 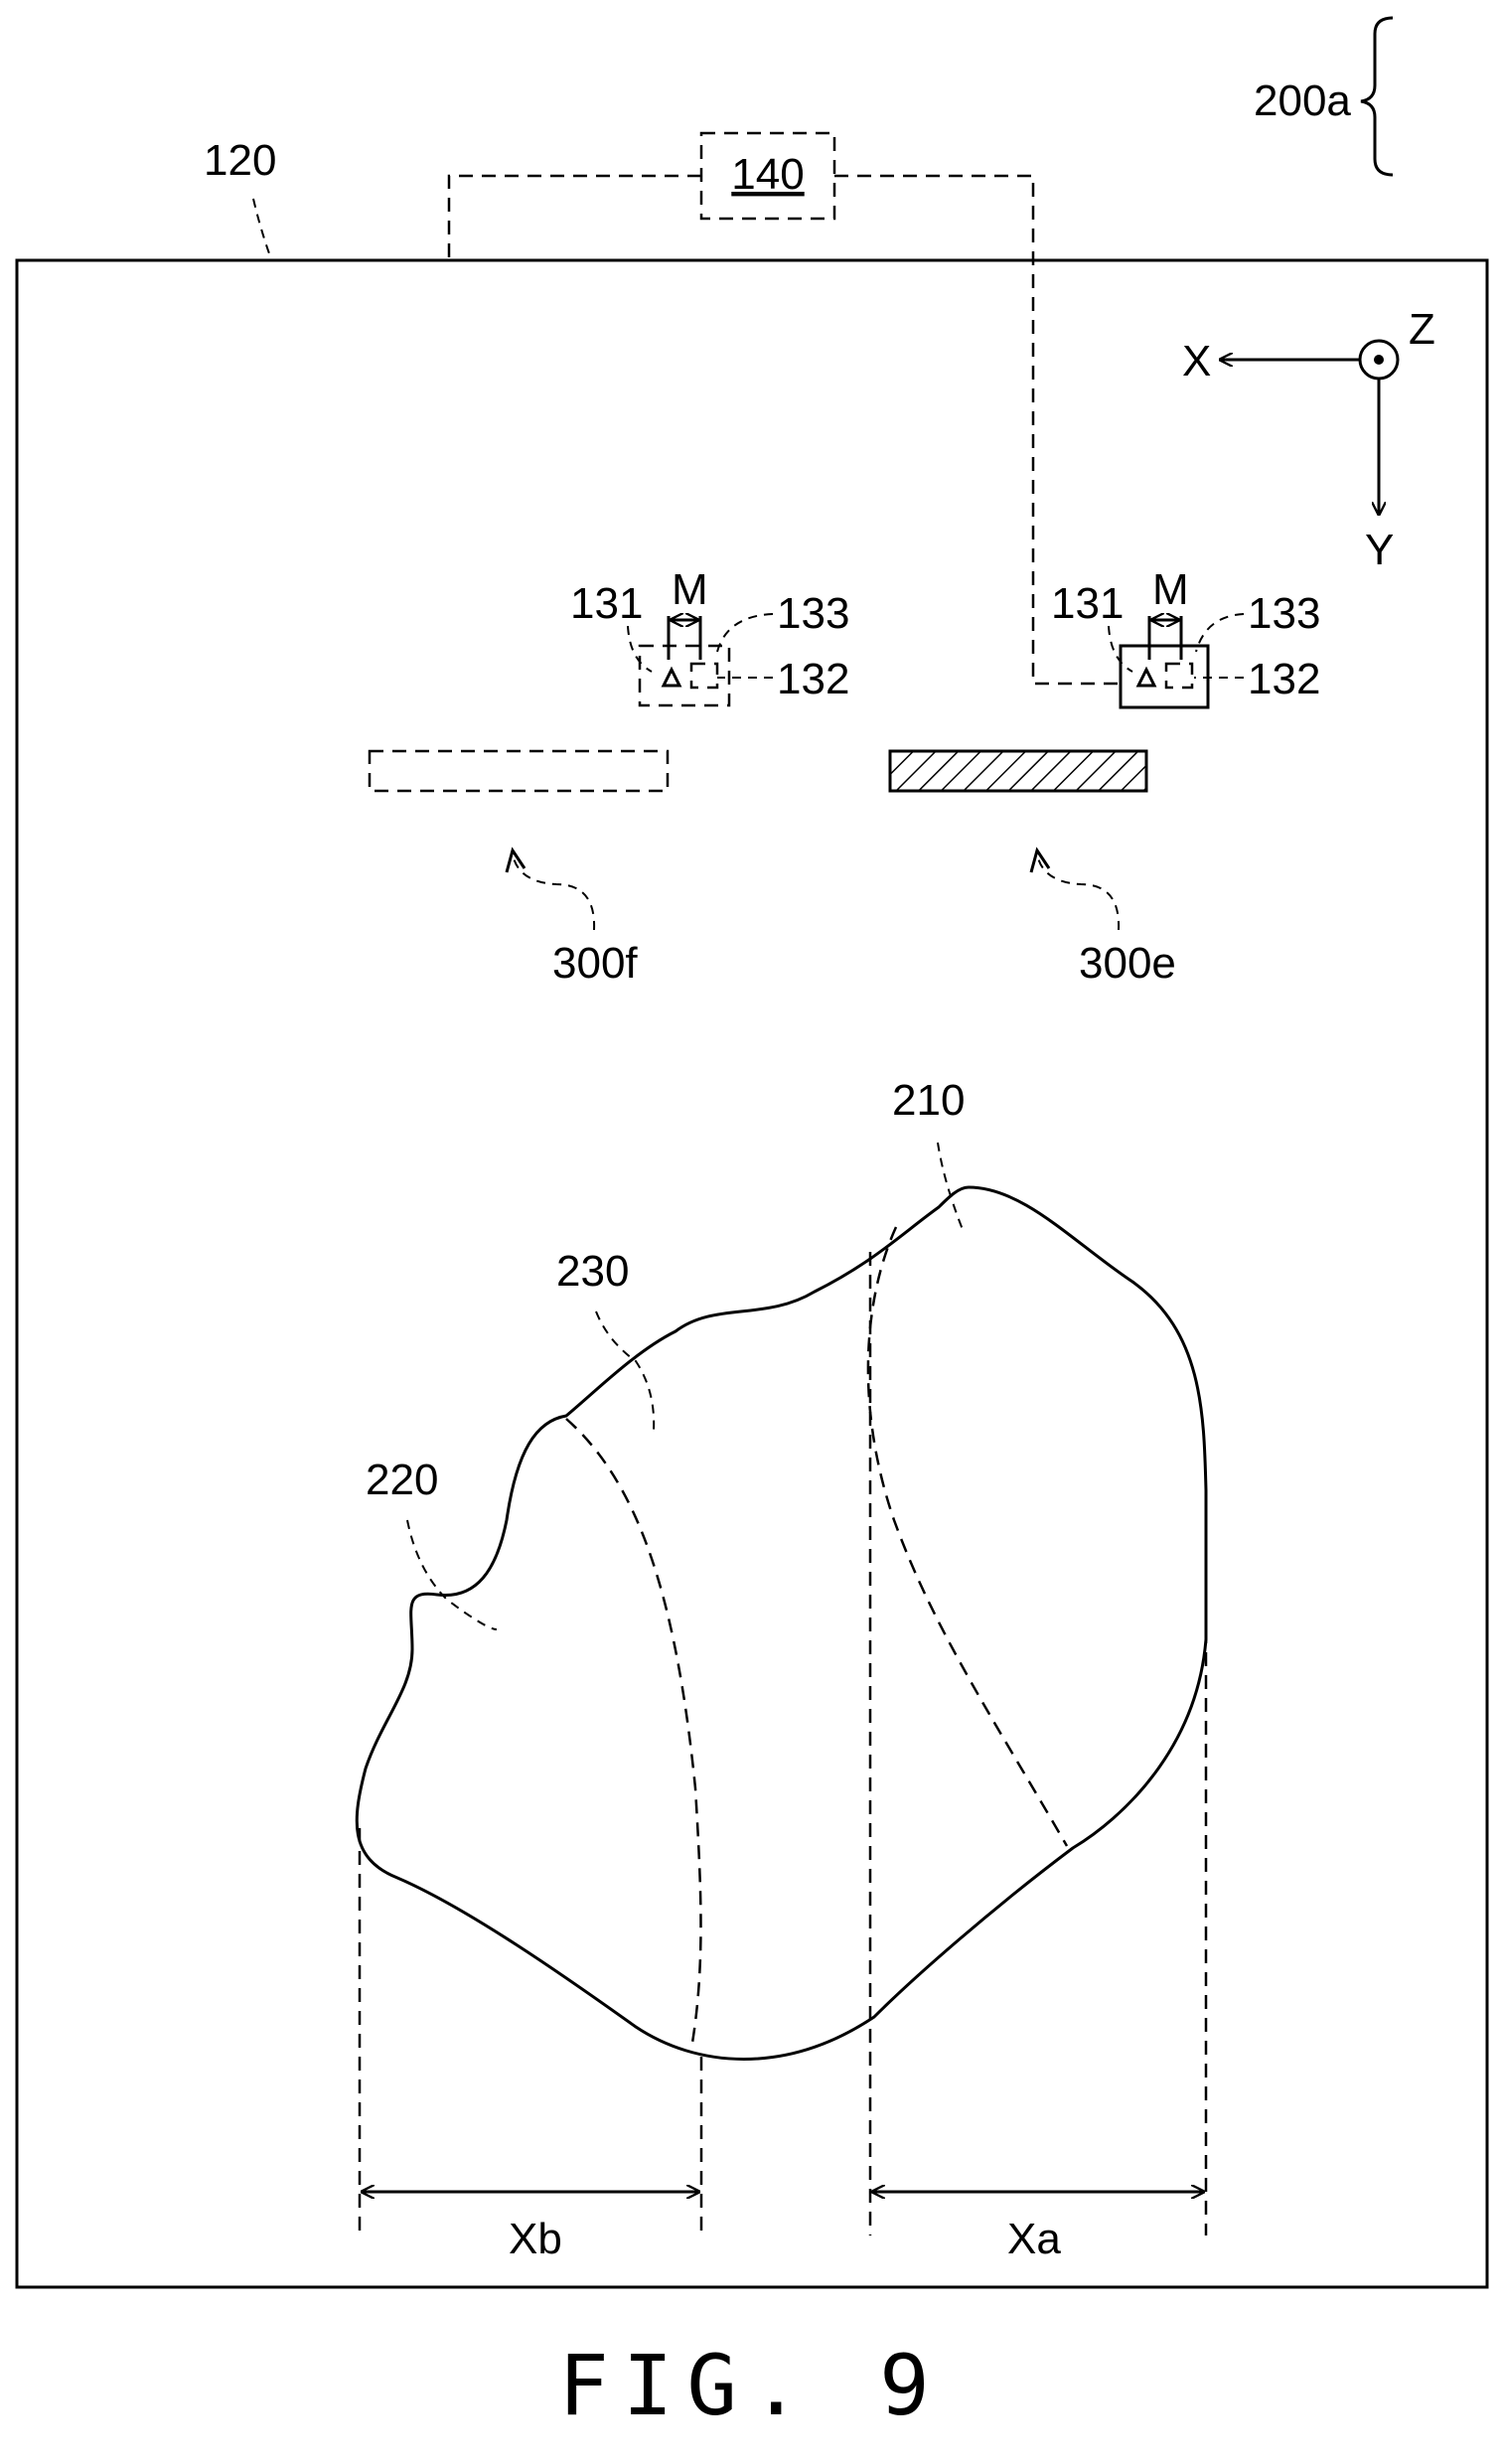 I want to click on source-300e-bar, so click(x=1018, y=771).